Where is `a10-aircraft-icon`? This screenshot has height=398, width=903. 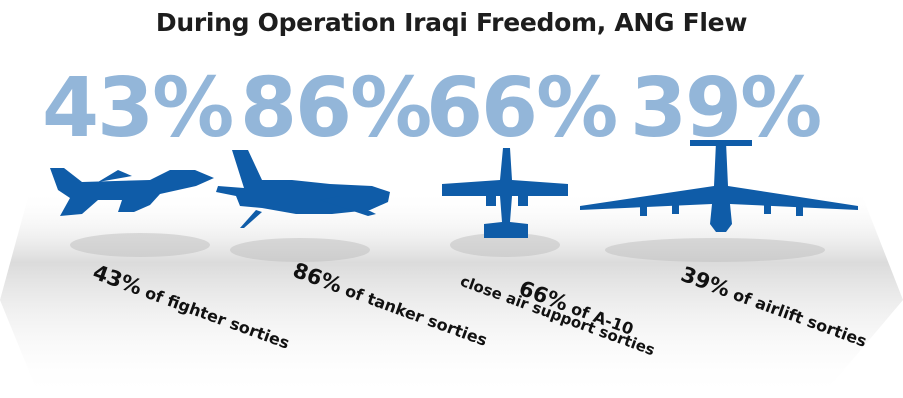
a10-aircraft-icon is located at coordinates (505, 193).